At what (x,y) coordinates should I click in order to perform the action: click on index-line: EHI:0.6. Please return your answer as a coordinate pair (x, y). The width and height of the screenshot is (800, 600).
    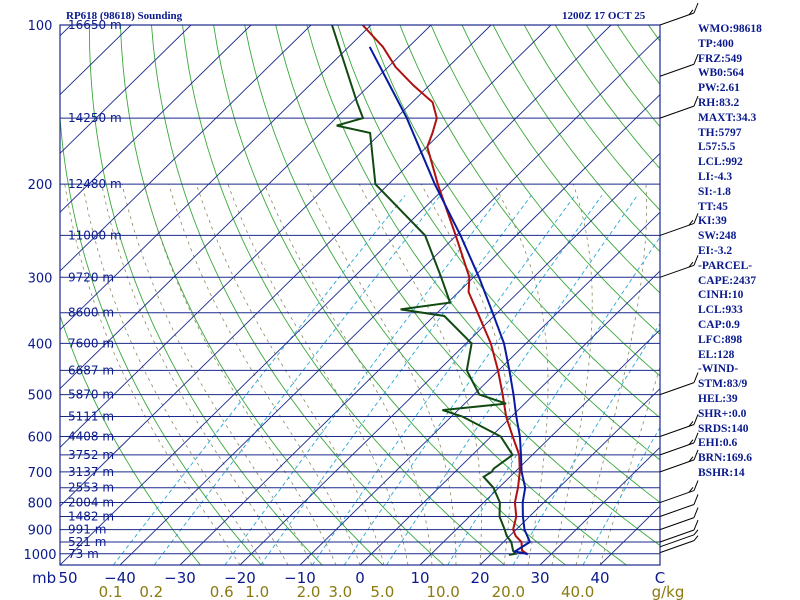
    Looking at the image, I should click on (718, 443).